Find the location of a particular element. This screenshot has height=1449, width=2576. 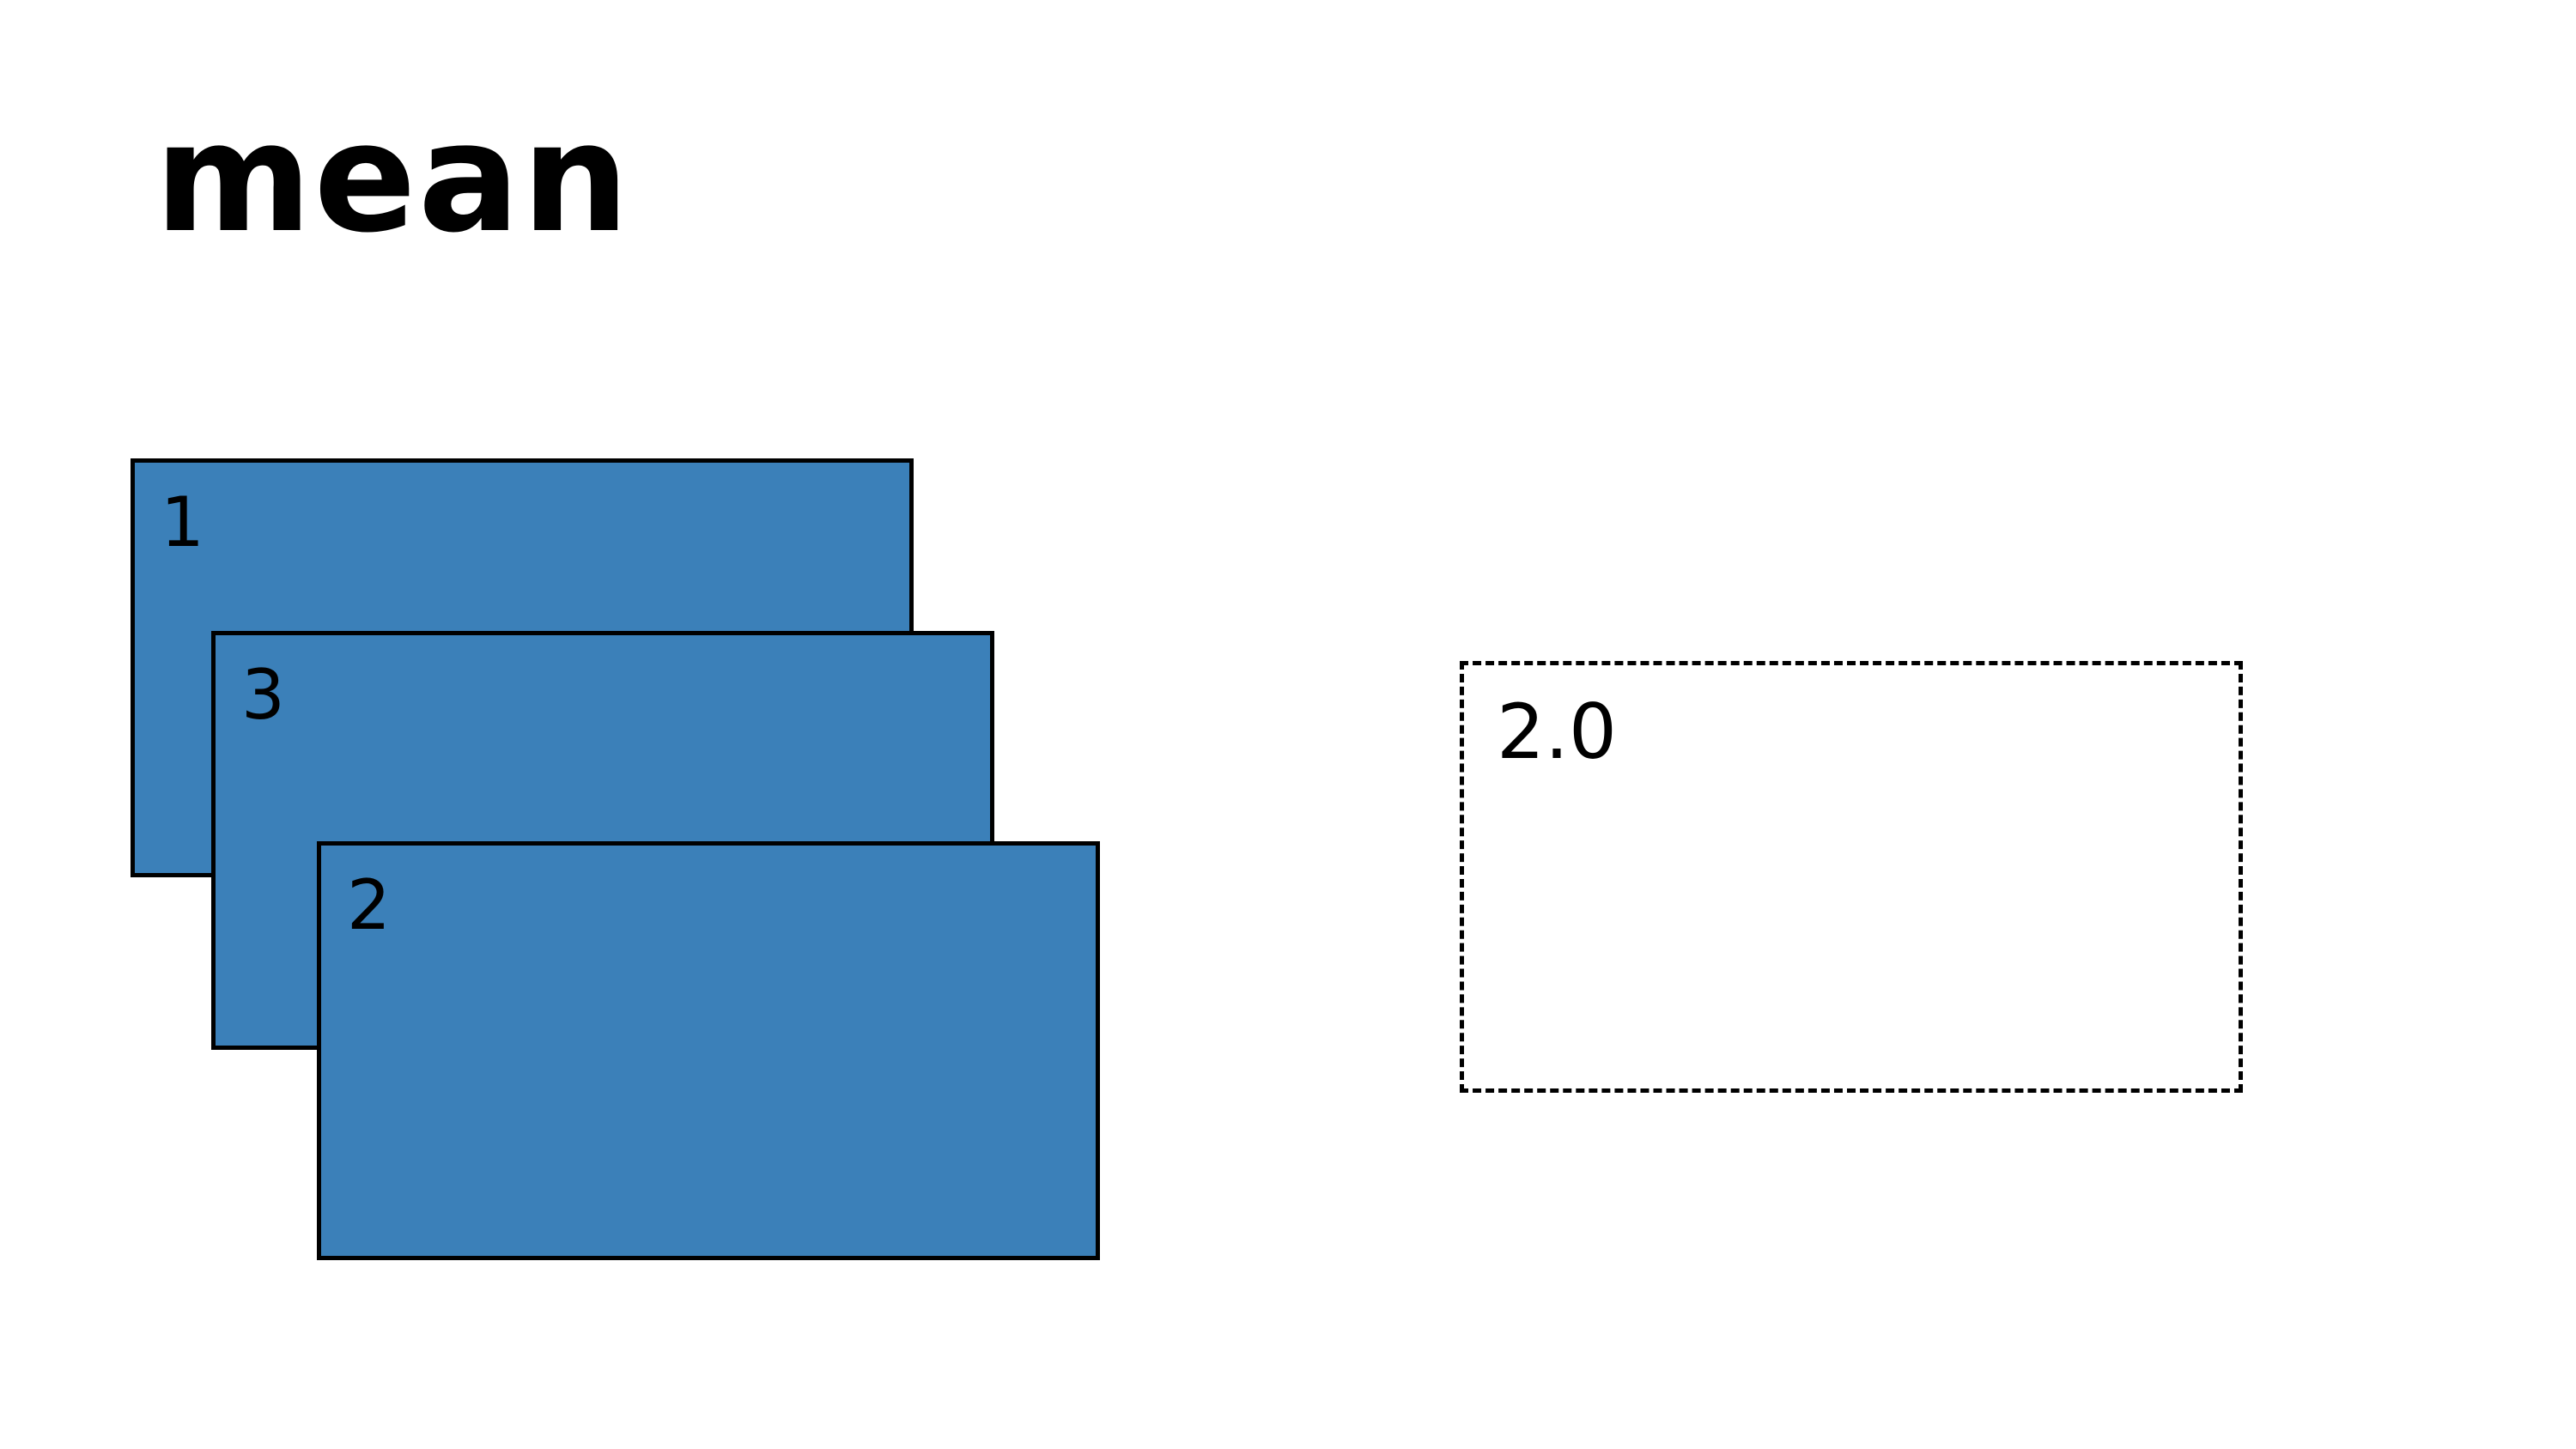

diagram-title: mean is located at coordinates (393, 178).